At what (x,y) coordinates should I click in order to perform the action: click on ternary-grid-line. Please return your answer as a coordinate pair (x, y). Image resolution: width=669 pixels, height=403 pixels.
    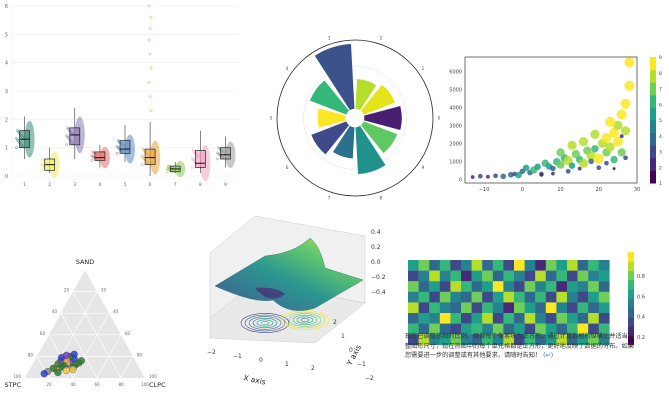
    Looking at the image, I should click on (79, 346).